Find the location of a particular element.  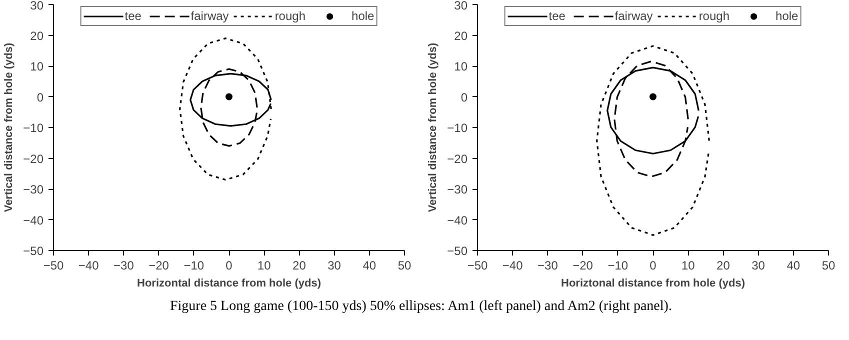

caption: Figure 5 Long game (100-150 yds) 50% ellipses: Am1 (left panel) and Am2 (right panel). is located at coordinates (421, 307).